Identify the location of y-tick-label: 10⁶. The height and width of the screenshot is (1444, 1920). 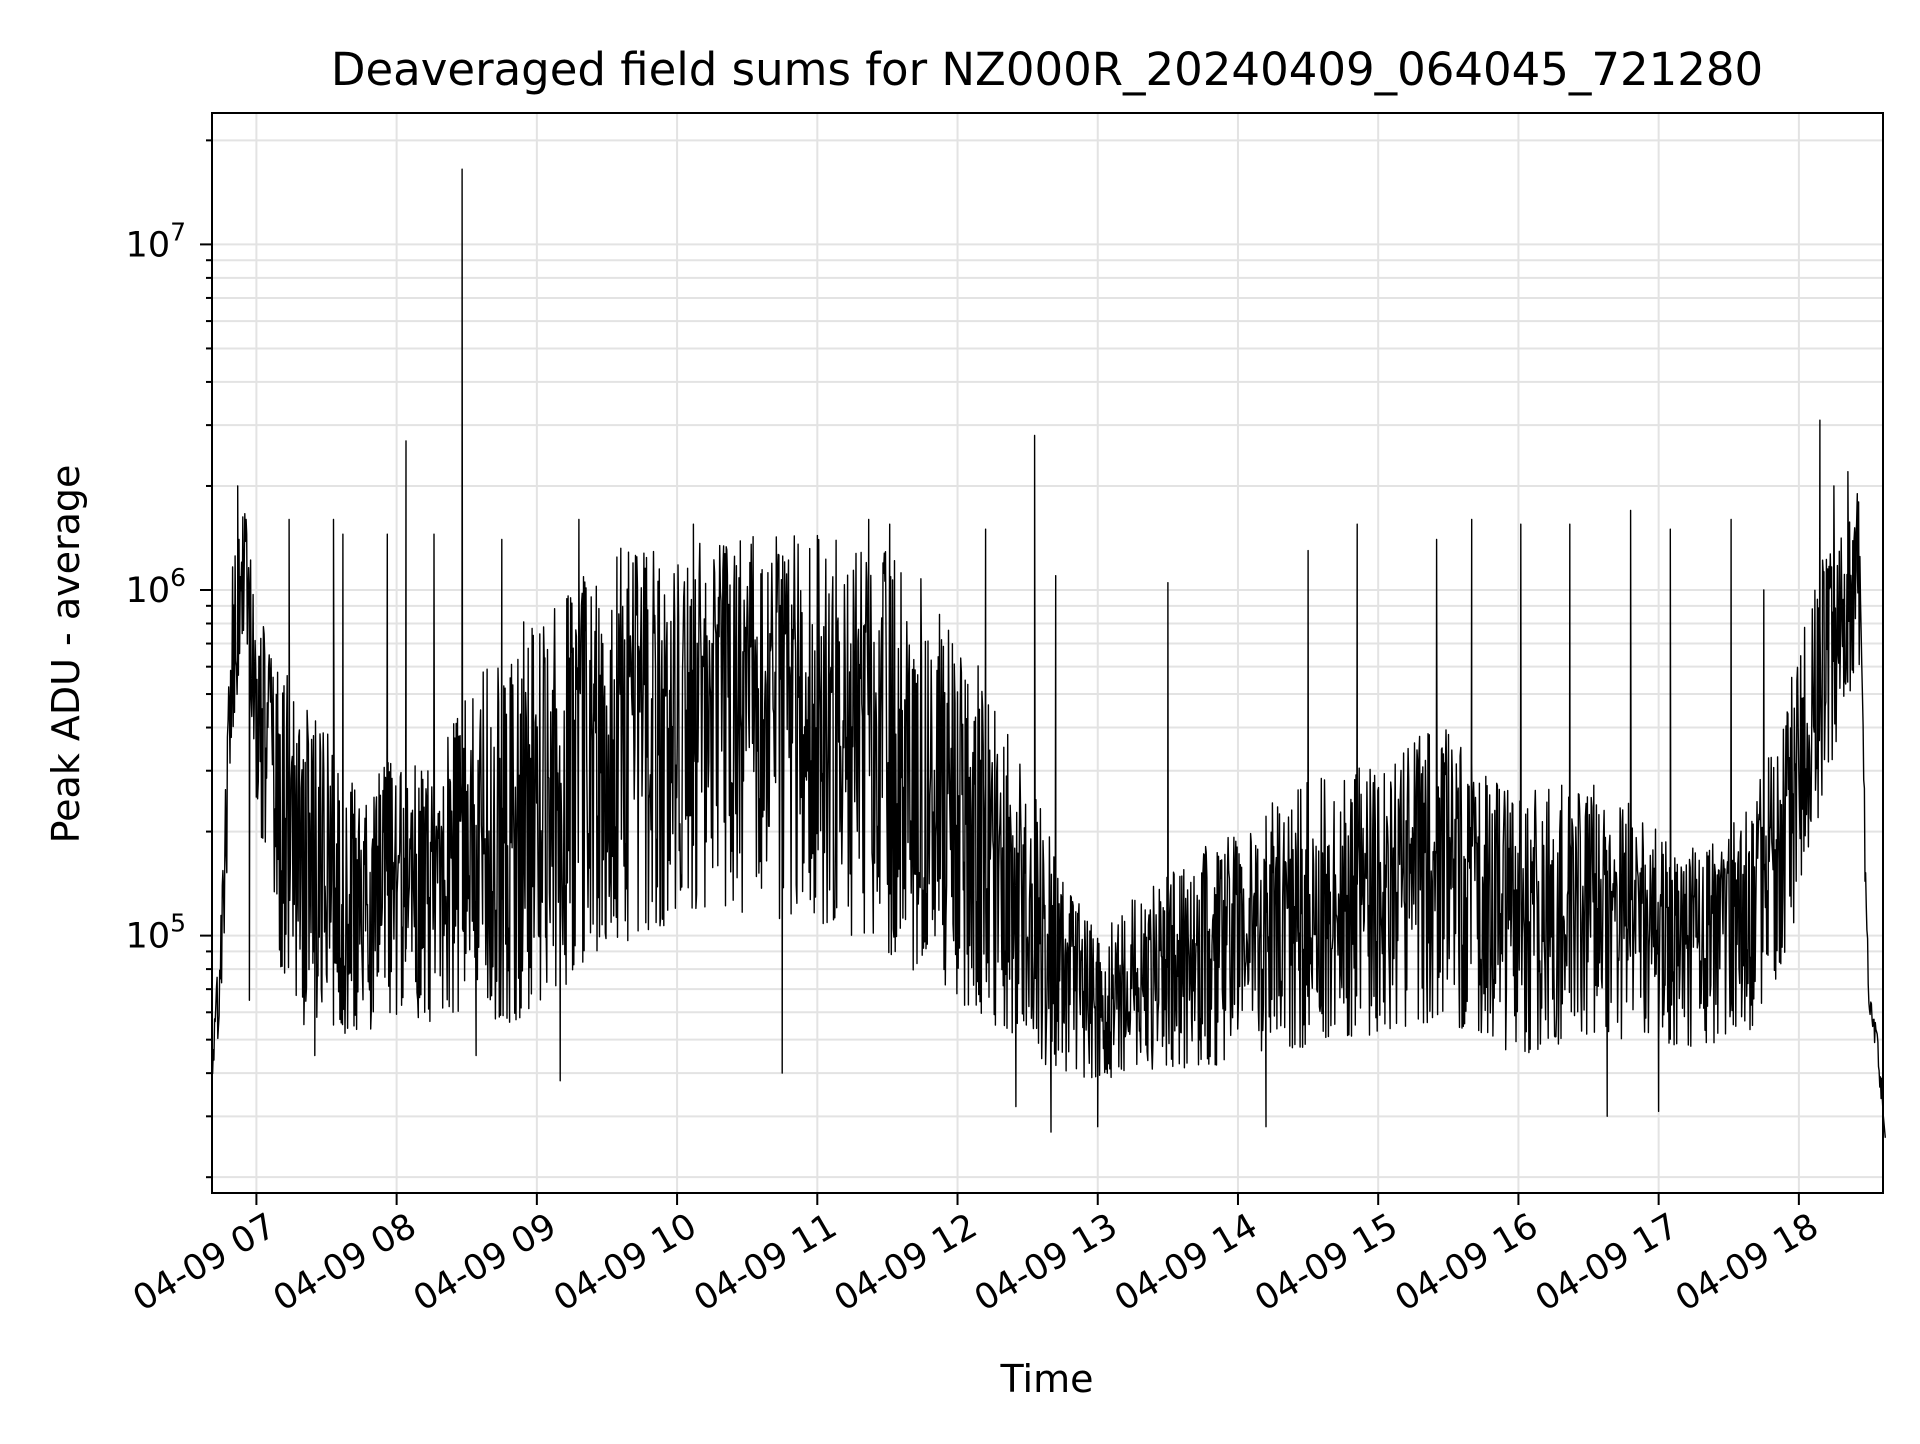
(156, 587).